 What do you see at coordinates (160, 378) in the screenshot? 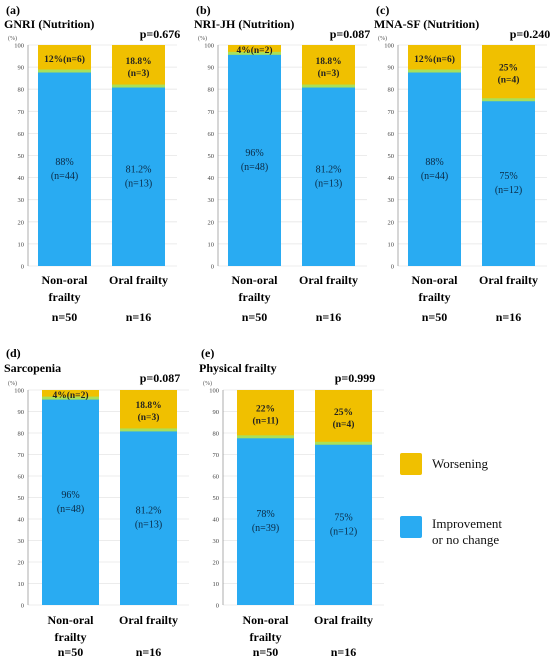
I see `p-value: p=0.087` at bounding box center [160, 378].